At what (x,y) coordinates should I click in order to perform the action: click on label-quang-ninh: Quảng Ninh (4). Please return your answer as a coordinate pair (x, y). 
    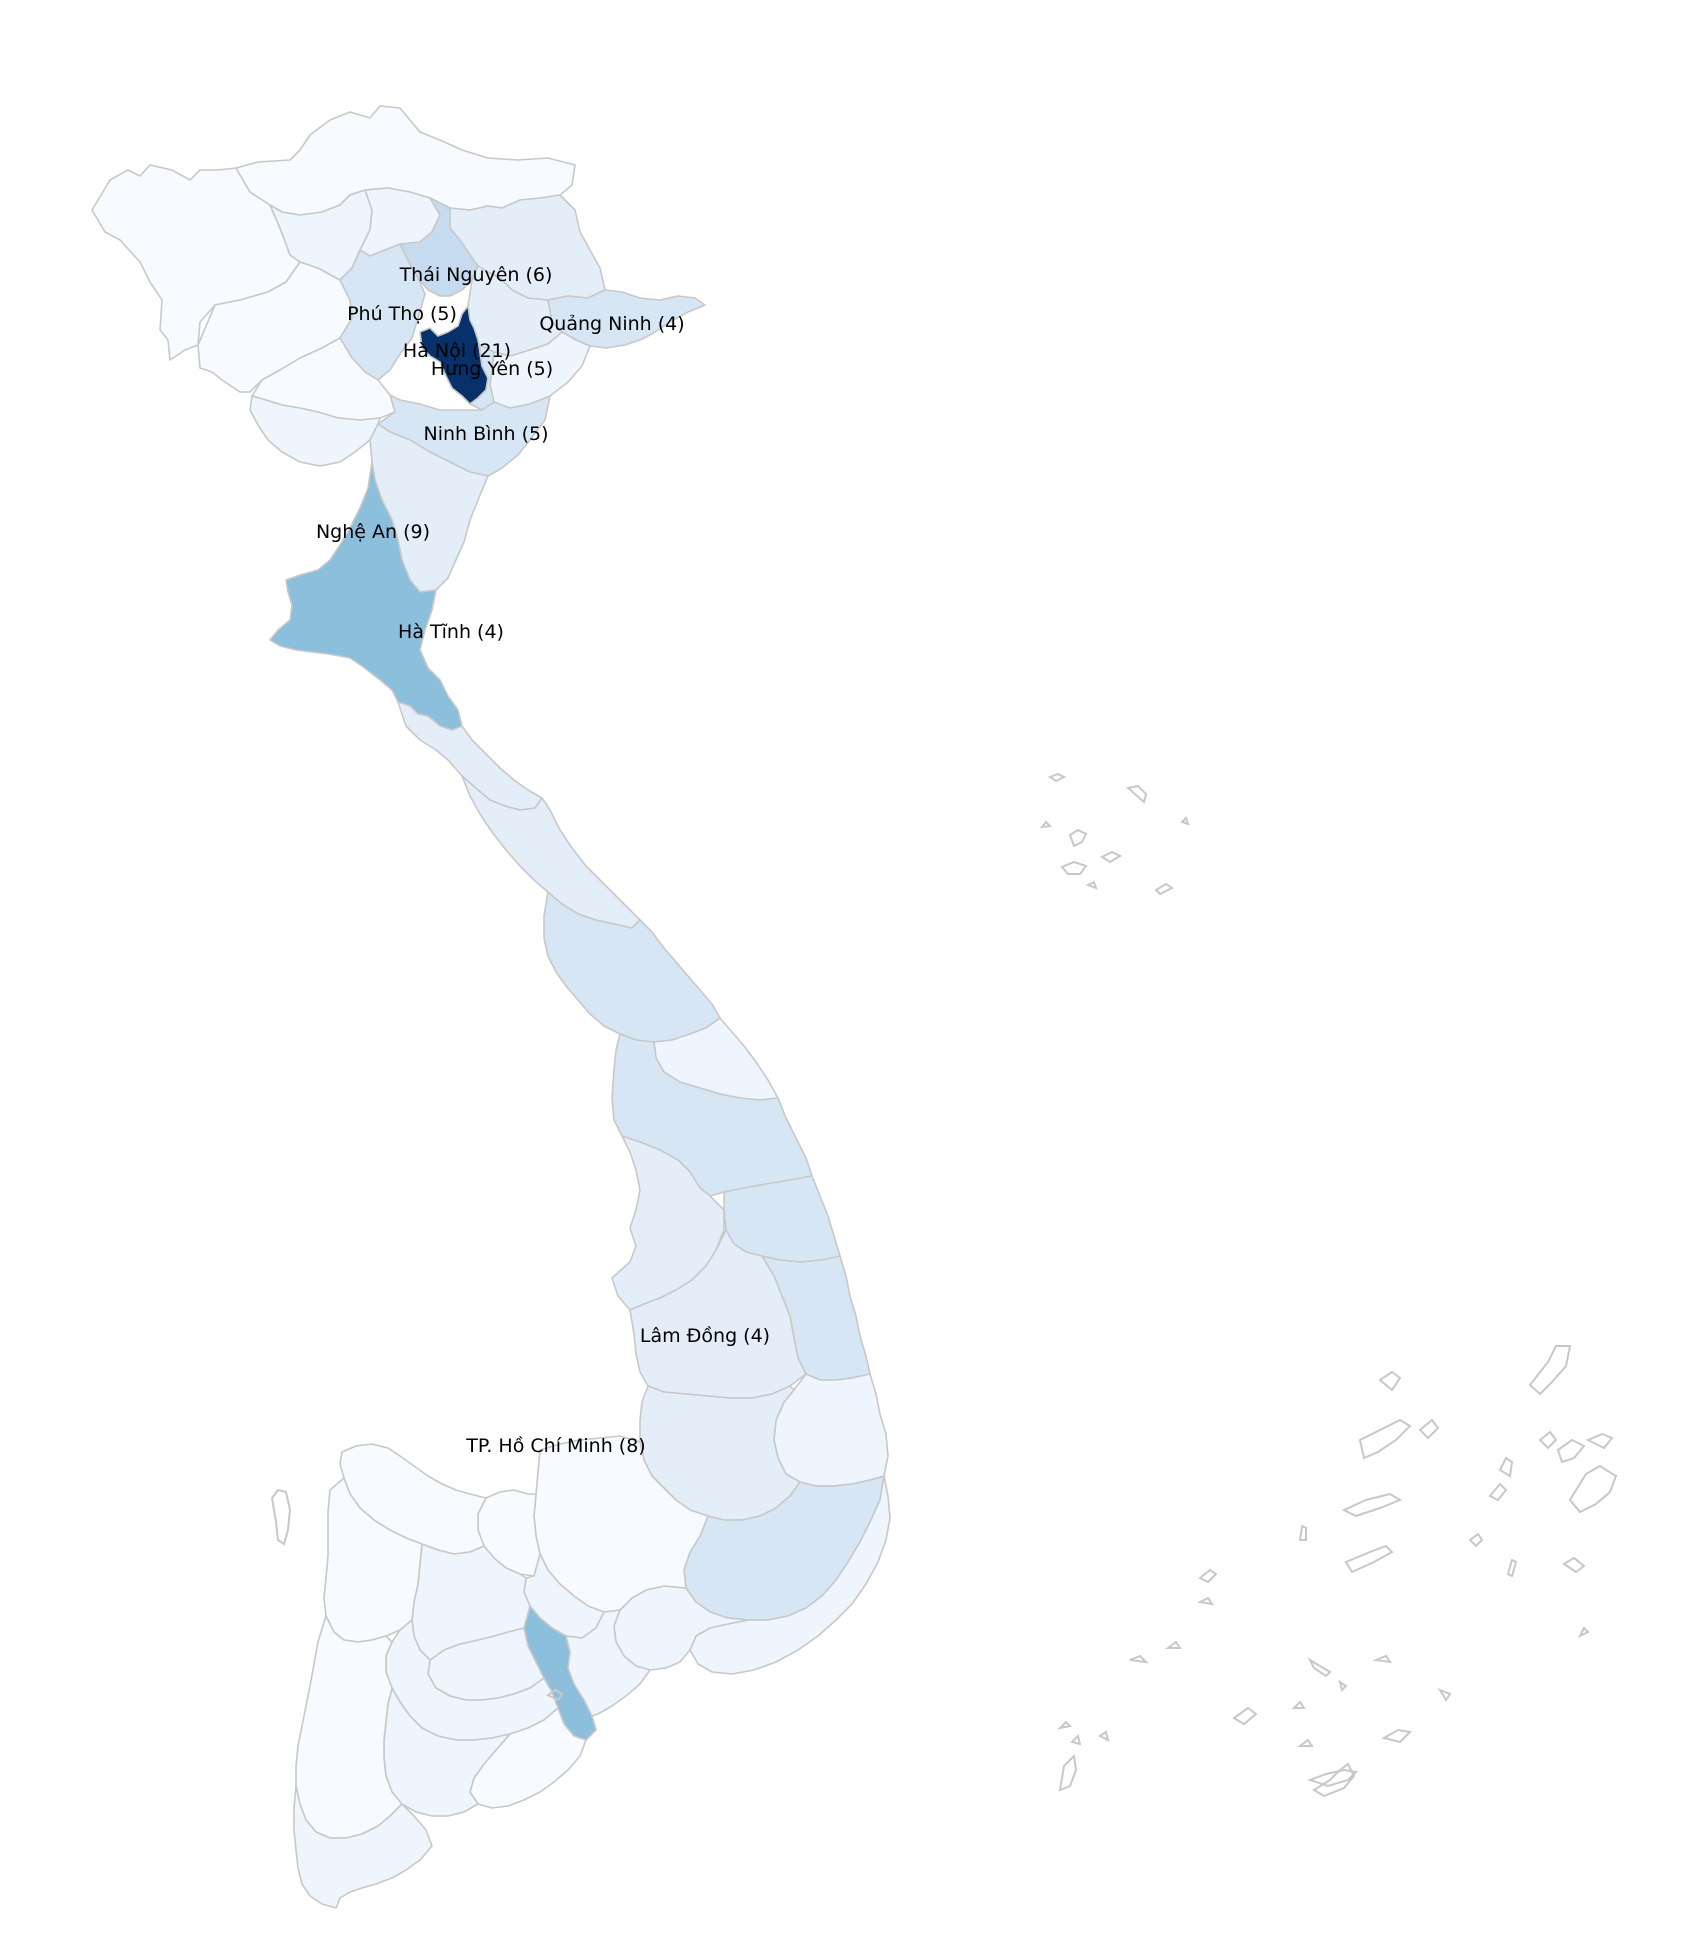
    Looking at the image, I should click on (611, 324).